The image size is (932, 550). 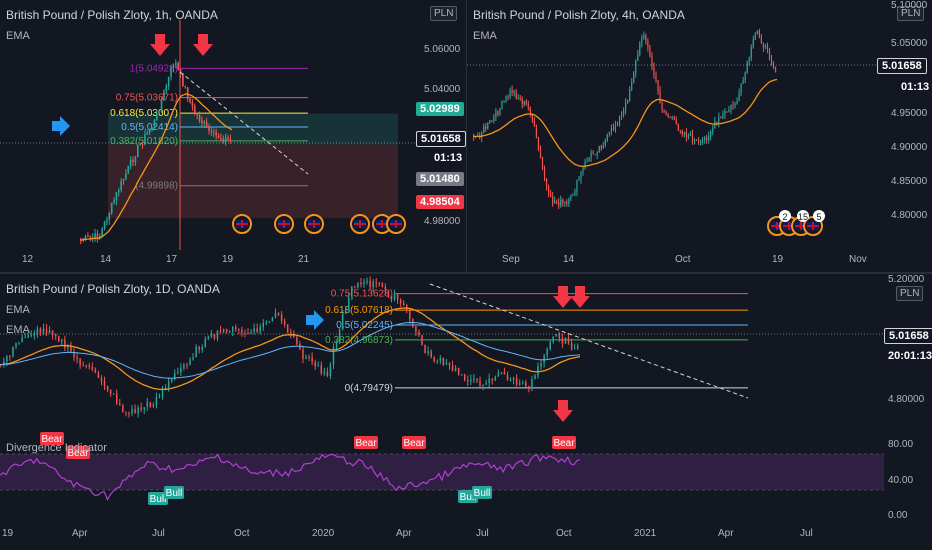 I want to click on chart-1d-ema-label-2: EMA, so click(x=18, y=330).